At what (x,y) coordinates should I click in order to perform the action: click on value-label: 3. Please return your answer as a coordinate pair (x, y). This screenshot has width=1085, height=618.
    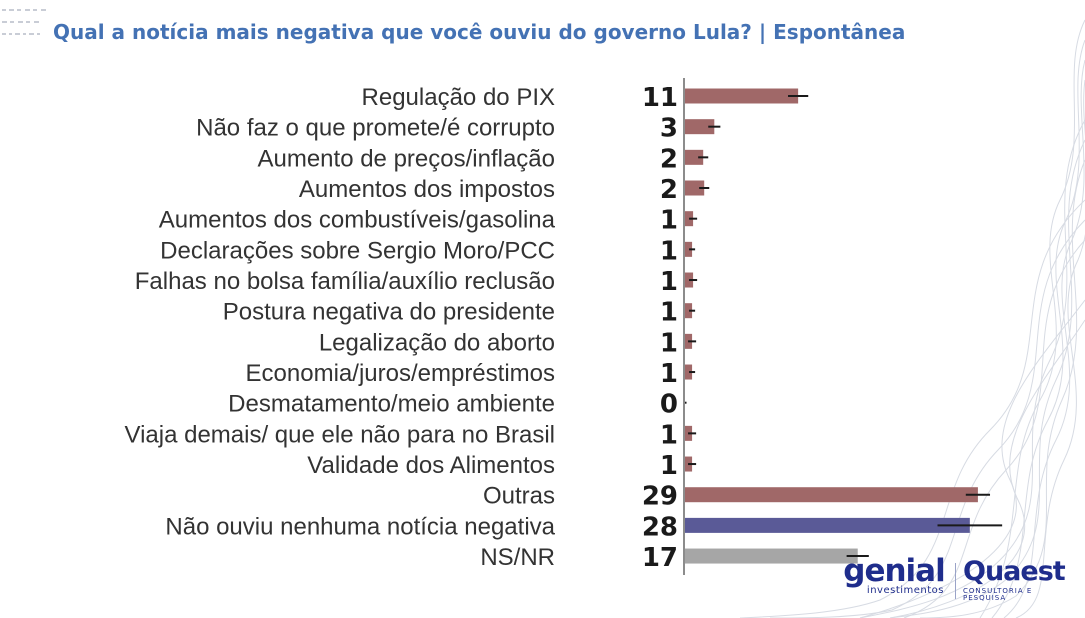
    Looking at the image, I should click on (669, 129).